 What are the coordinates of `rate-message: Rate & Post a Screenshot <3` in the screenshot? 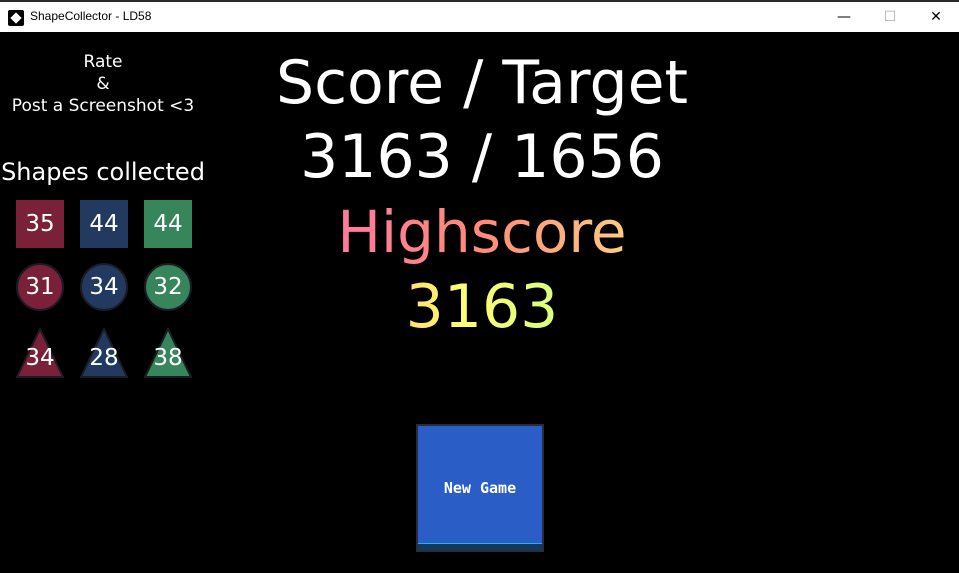 It's located at (103, 84).